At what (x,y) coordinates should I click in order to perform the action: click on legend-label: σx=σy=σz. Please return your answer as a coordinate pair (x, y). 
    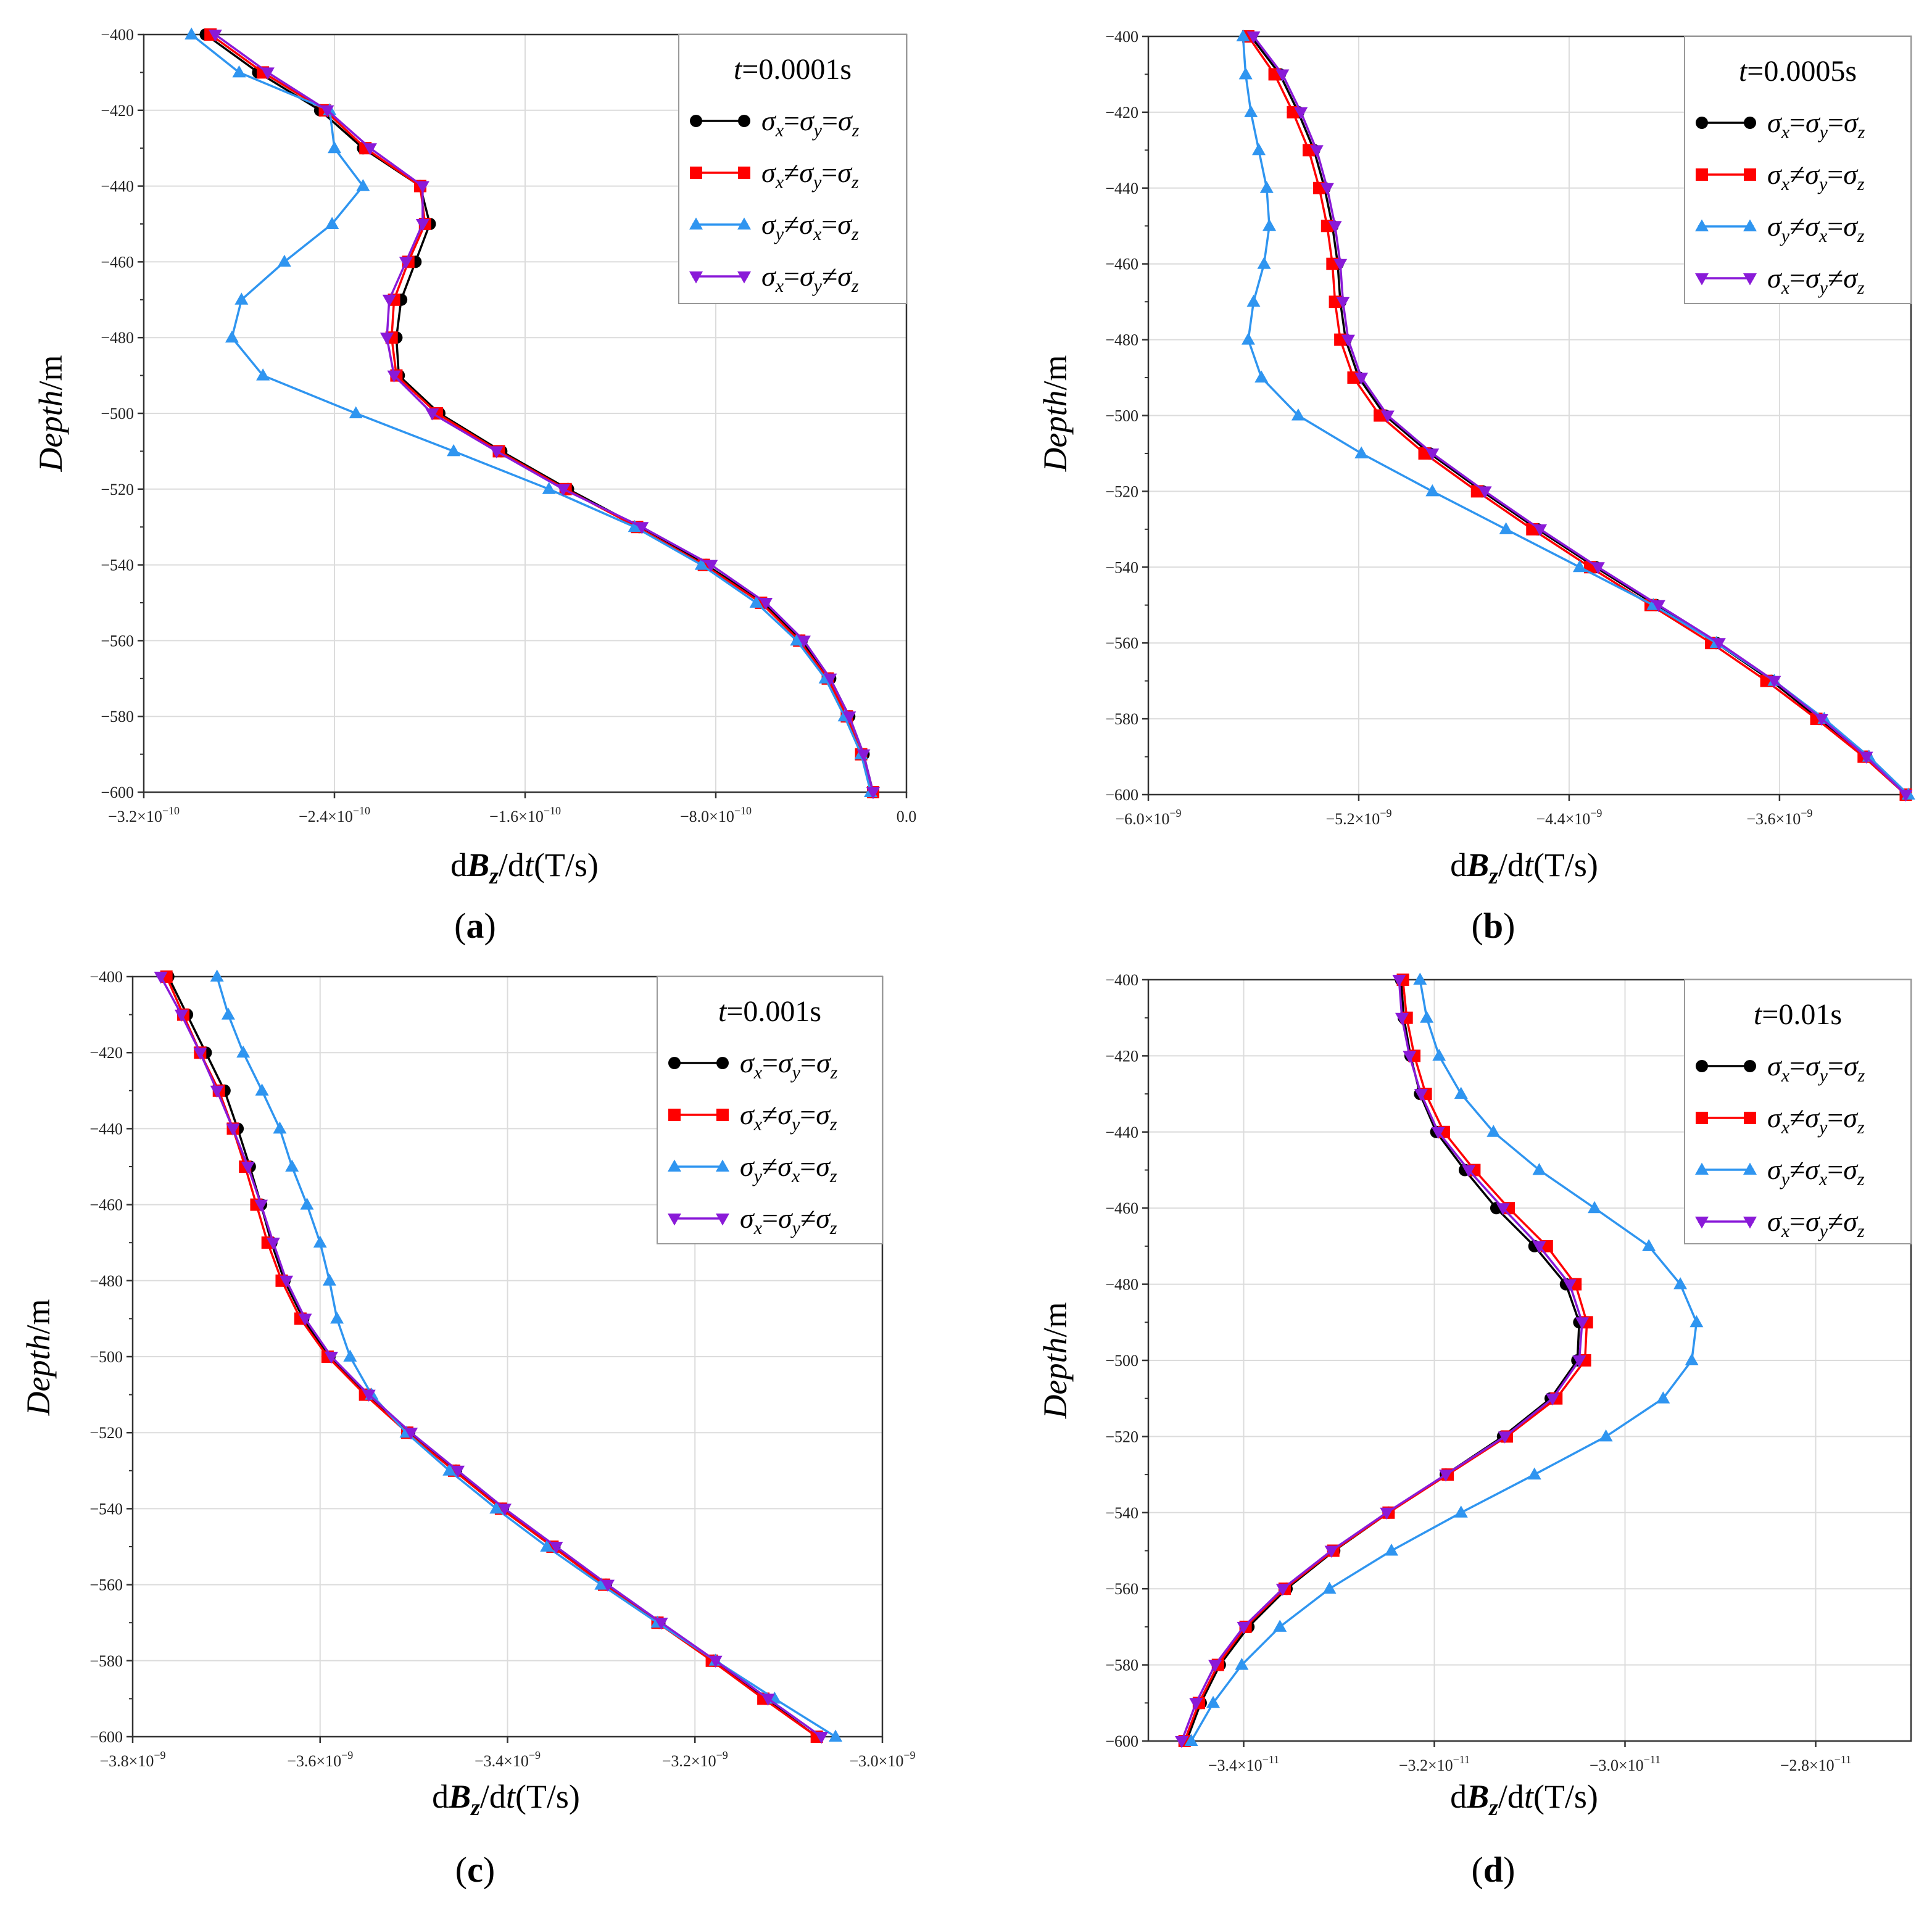
    Looking at the image, I should click on (1816, 1068).